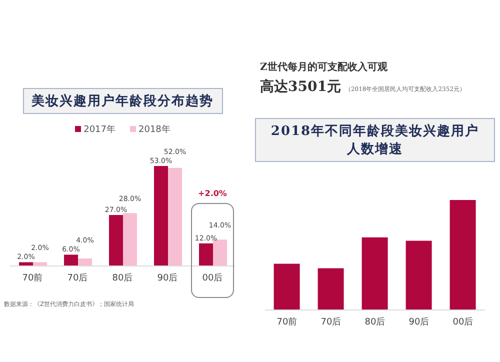 Image resolution: width=500 pixels, height=362 pixels. What do you see at coordinates (99, 130) in the screenshot?
I see `legend-label: 2017年` at bounding box center [99, 130].